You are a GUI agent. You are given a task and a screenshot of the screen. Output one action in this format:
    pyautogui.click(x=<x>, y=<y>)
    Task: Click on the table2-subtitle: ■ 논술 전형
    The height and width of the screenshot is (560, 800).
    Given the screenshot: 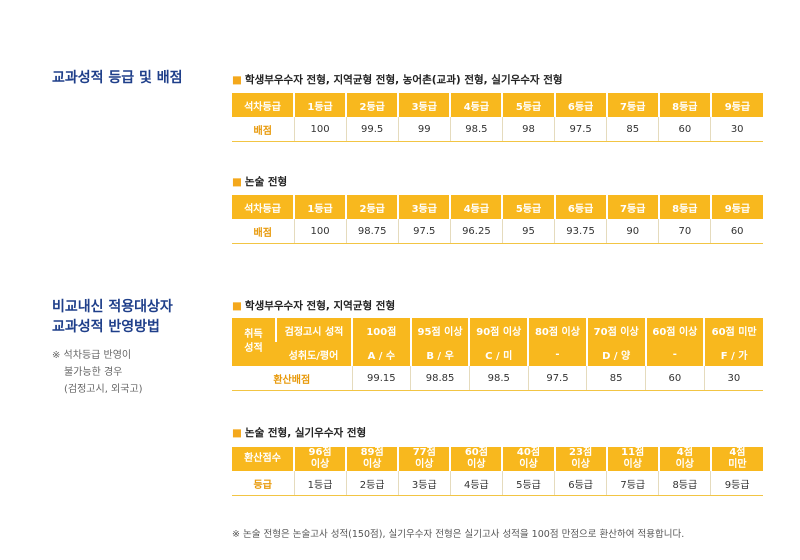 What is the action you would take?
    pyautogui.click(x=259, y=181)
    